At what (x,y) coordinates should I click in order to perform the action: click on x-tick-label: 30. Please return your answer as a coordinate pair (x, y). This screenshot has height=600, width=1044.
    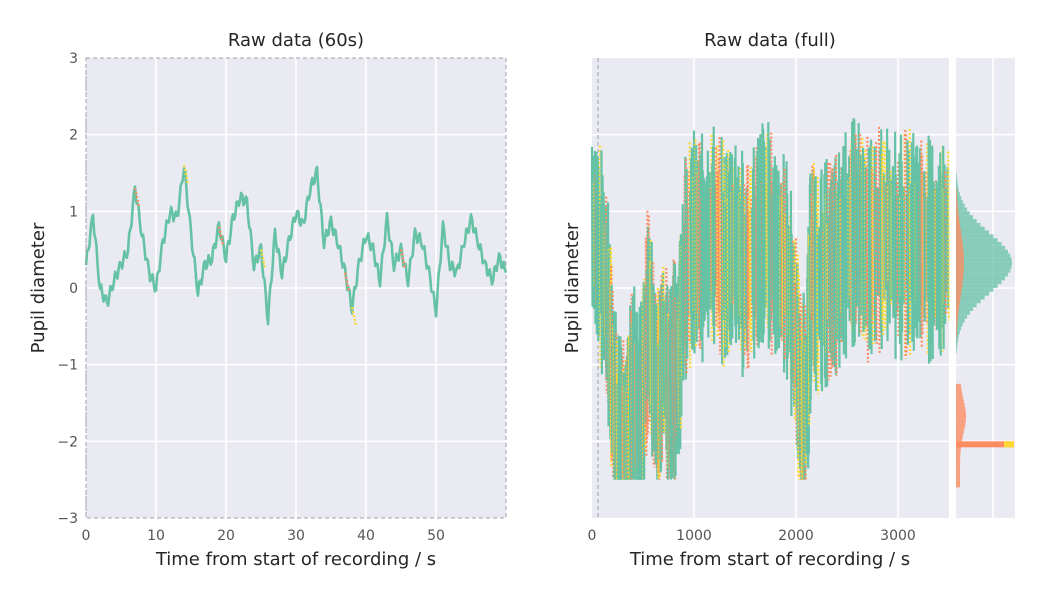
    Looking at the image, I should click on (296, 536).